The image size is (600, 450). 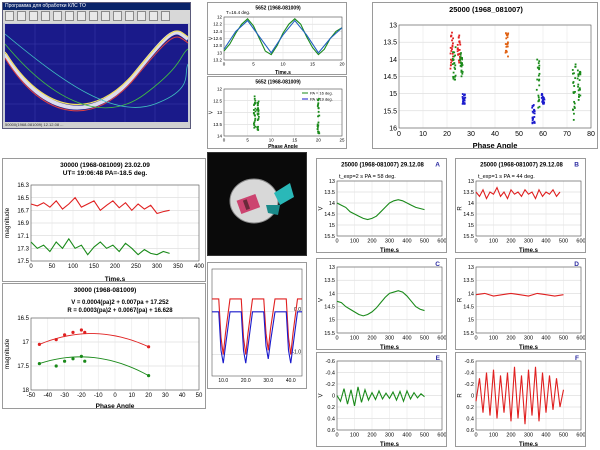 I want to click on y-tick-label: 16.5, so click(x=23, y=199).